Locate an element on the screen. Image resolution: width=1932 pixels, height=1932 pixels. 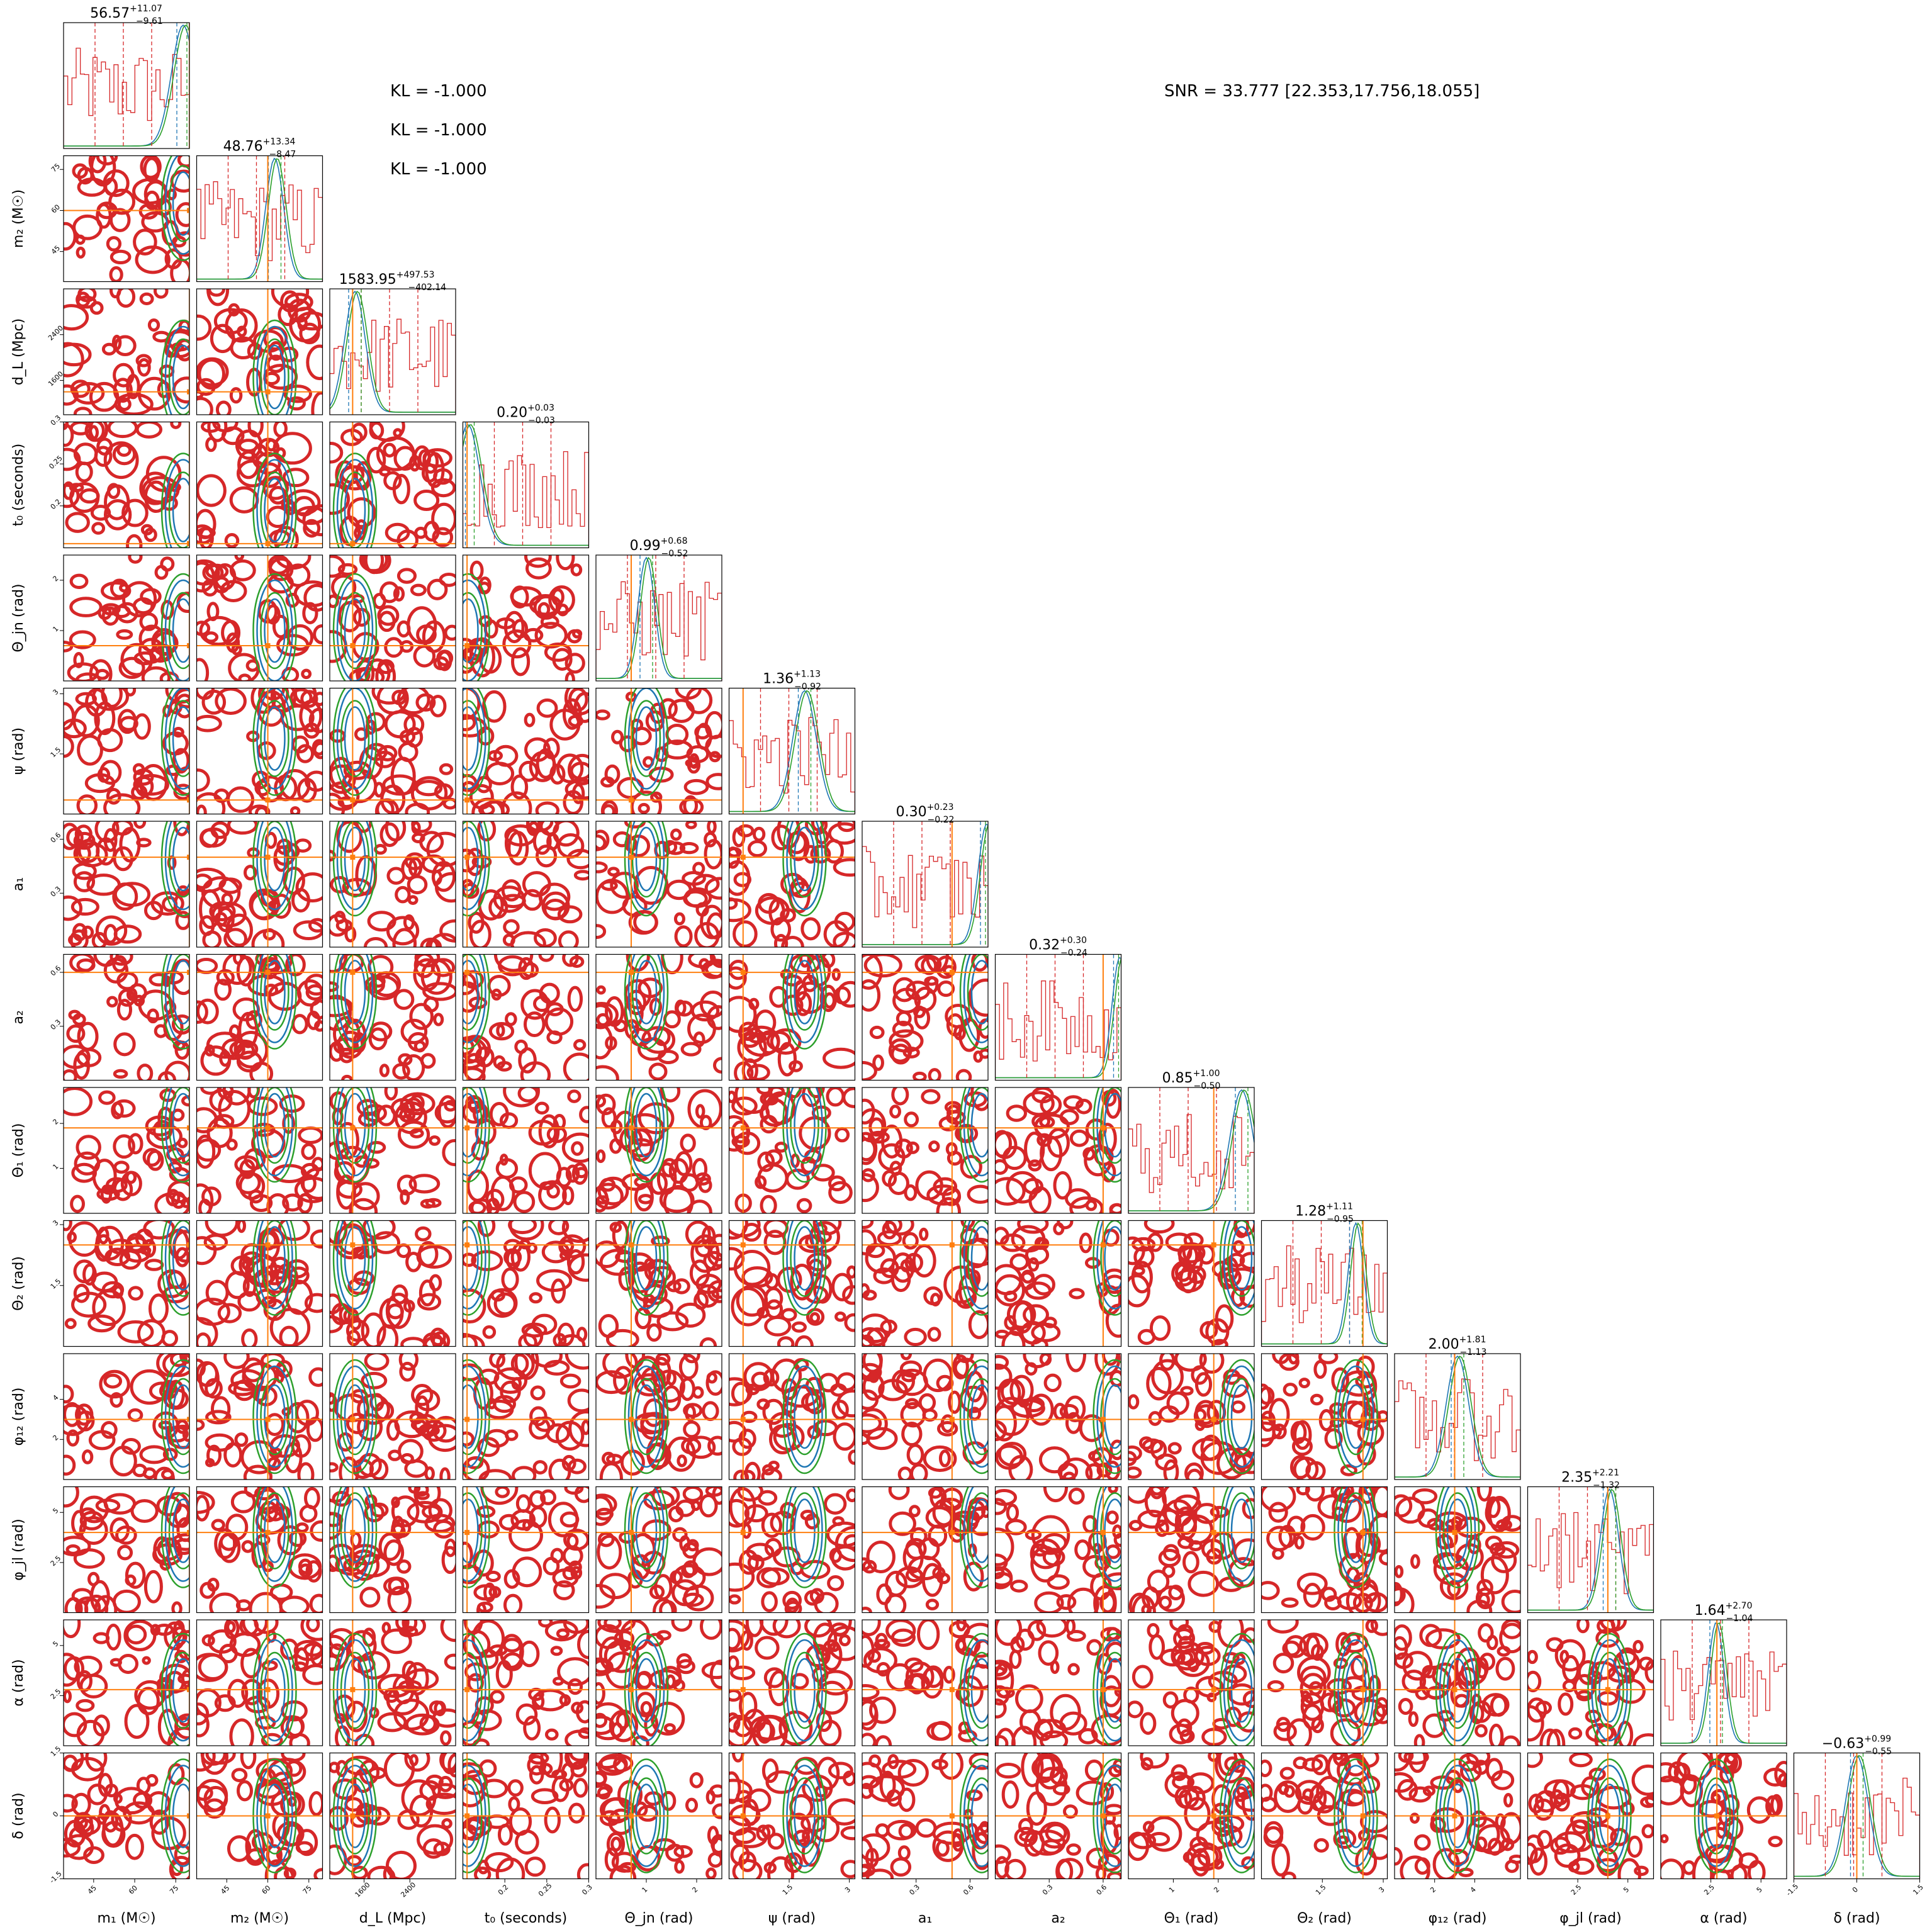
y-axis-label: t₀ (seconds) is located at coordinates (18, 485).